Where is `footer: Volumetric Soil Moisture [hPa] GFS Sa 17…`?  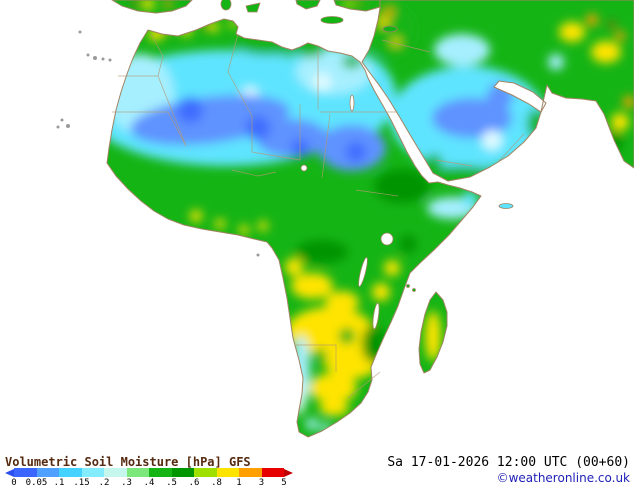 footer: Volumetric Soil Moisture [hPa] GFS Sa 17… is located at coordinates (317, 472).